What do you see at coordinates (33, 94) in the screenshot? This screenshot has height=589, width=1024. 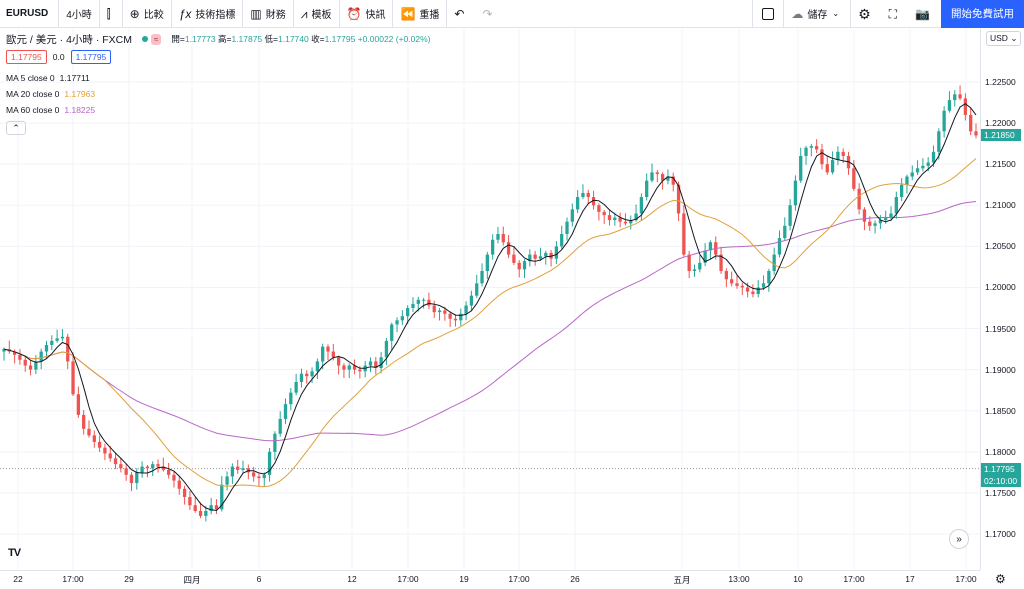 I see `ma20-label: MA 20 close 0` at bounding box center [33, 94].